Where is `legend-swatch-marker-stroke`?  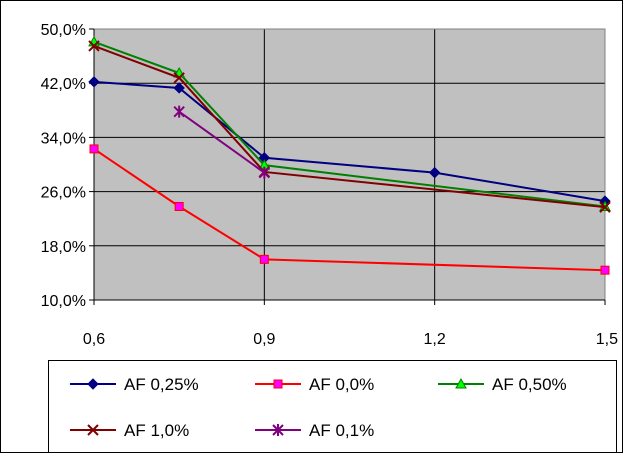 legend-swatch-marker-stroke is located at coordinates (93, 430).